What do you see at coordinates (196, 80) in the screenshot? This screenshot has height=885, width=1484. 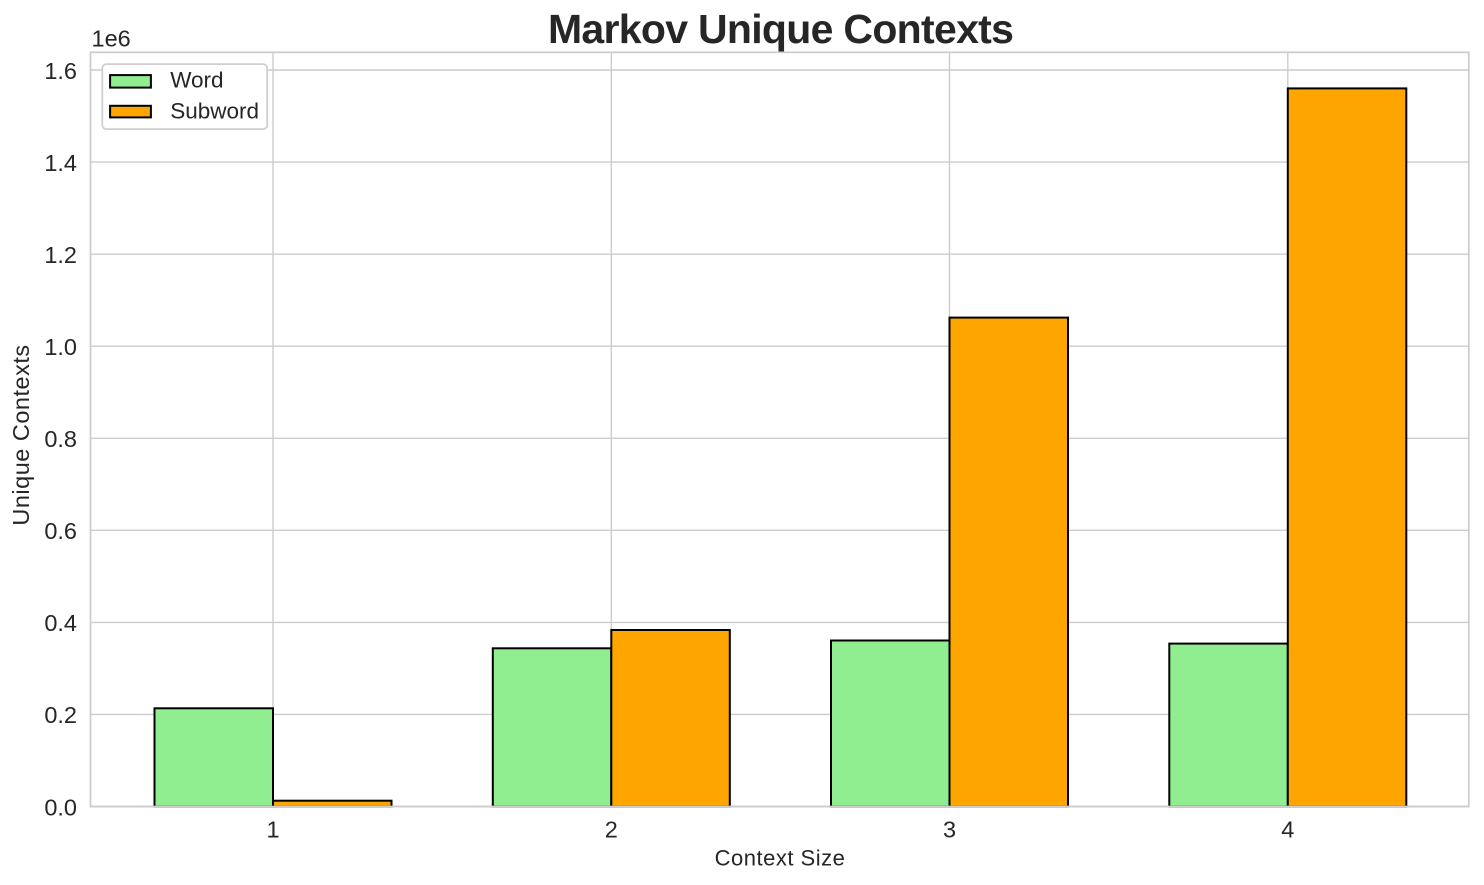 I see `svg-text: Word` at bounding box center [196, 80].